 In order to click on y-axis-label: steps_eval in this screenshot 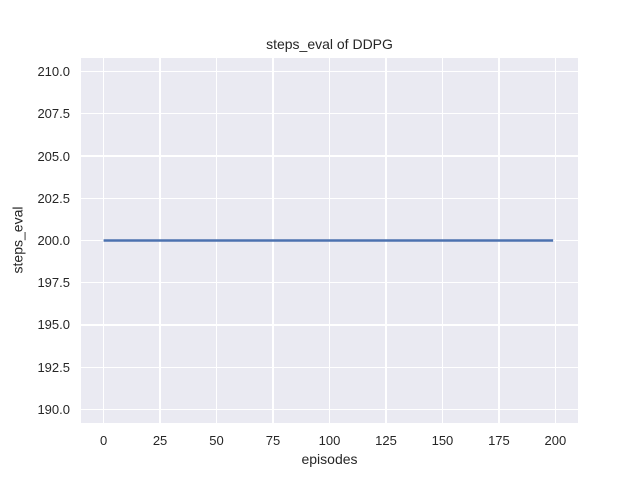, I will do `click(17, 240)`.